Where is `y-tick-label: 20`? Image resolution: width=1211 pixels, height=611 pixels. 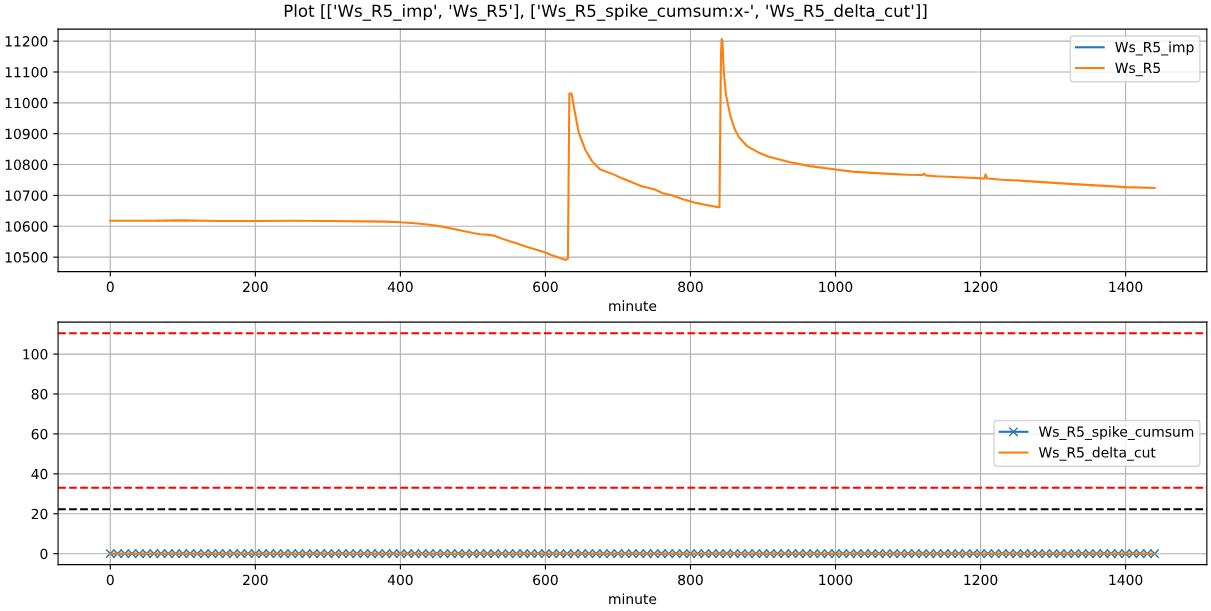 y-tick-label: 20 is located at coordinates (39, 514).